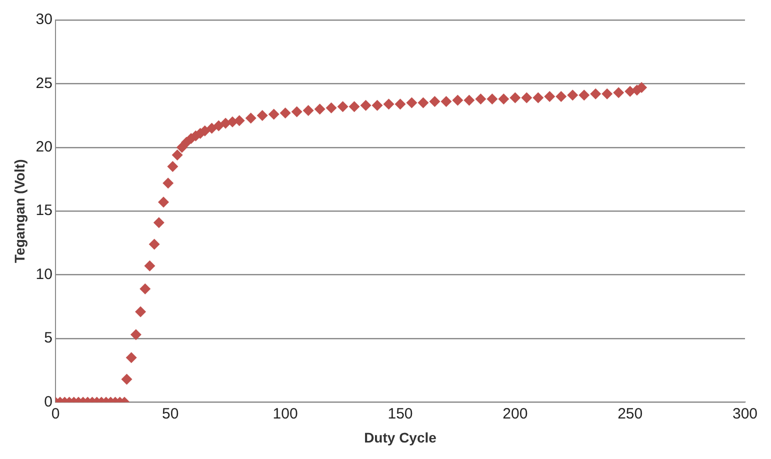 The width and height of the screenshot is (771, 459). Describe the element at coordinates (400, 437) in the screenshot. I see `x-axis-title: Duty Cycle` at that location.